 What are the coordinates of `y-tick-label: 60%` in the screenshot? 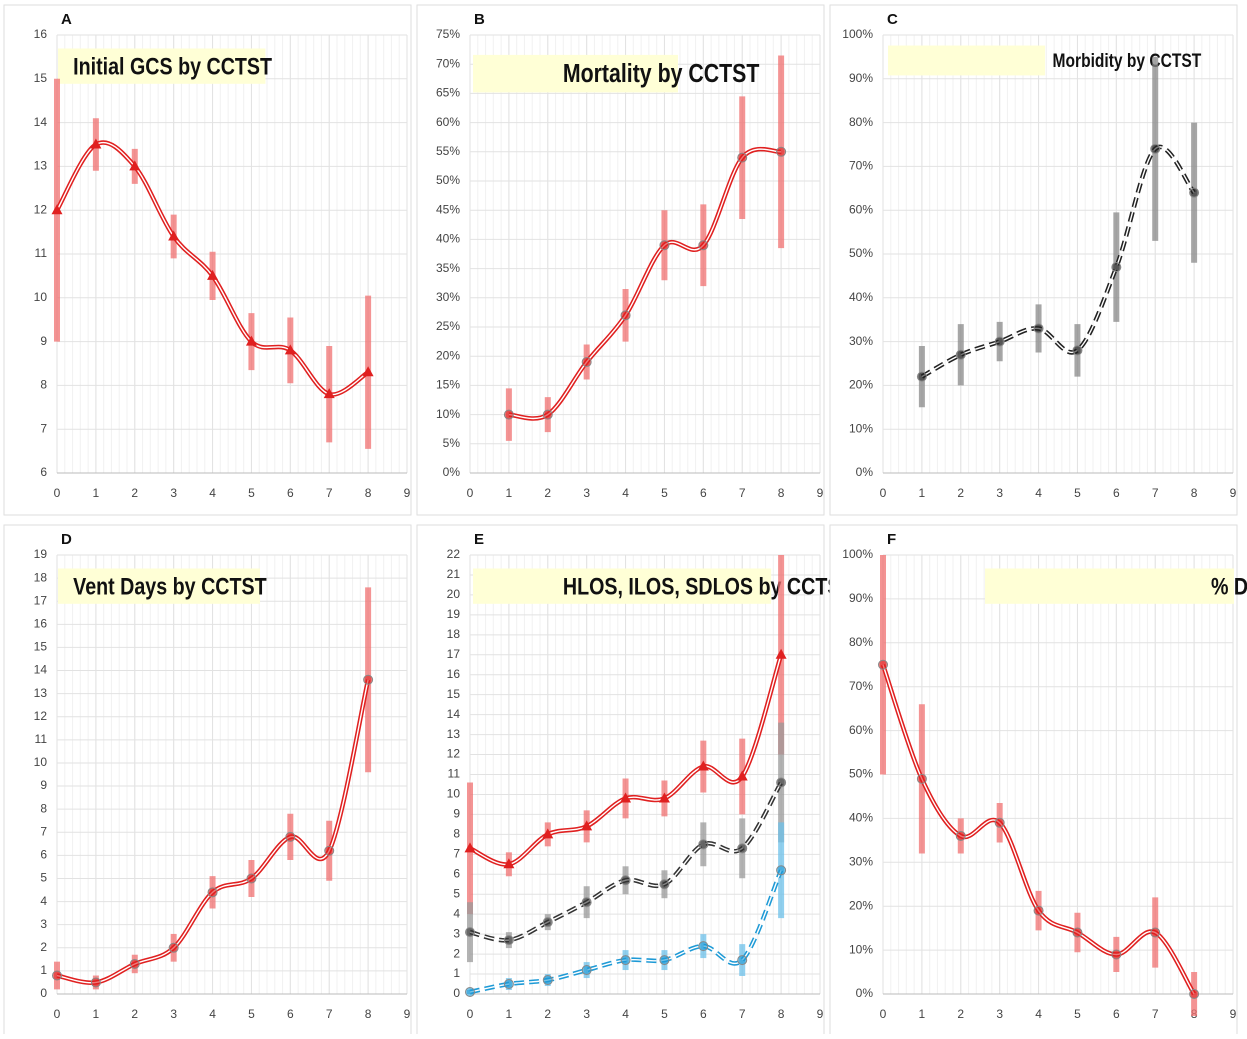 It's located at (861, 209).